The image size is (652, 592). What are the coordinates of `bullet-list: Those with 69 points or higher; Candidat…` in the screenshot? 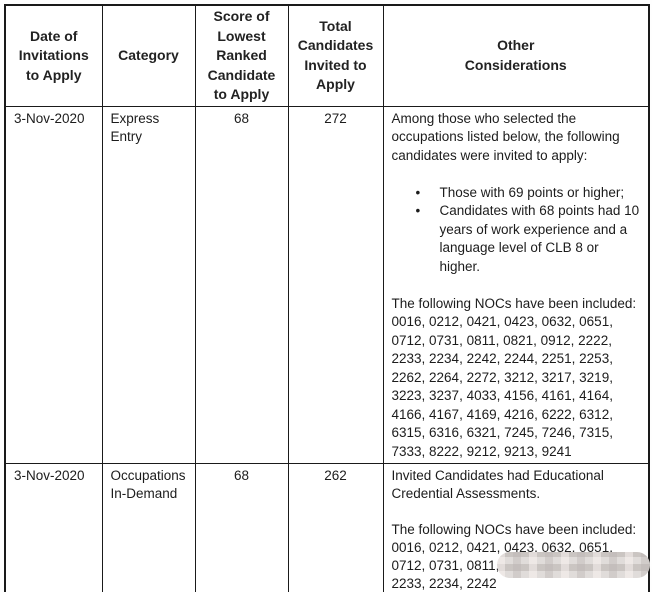 It's located at (517, 230).